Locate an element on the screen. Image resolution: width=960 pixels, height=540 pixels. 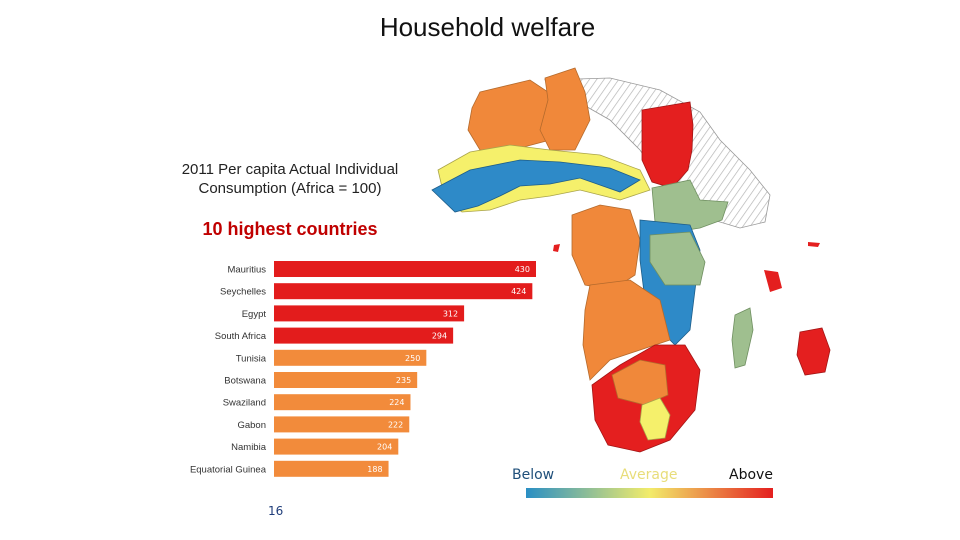
map-region-orange-north is located at coordinates (565, 109).